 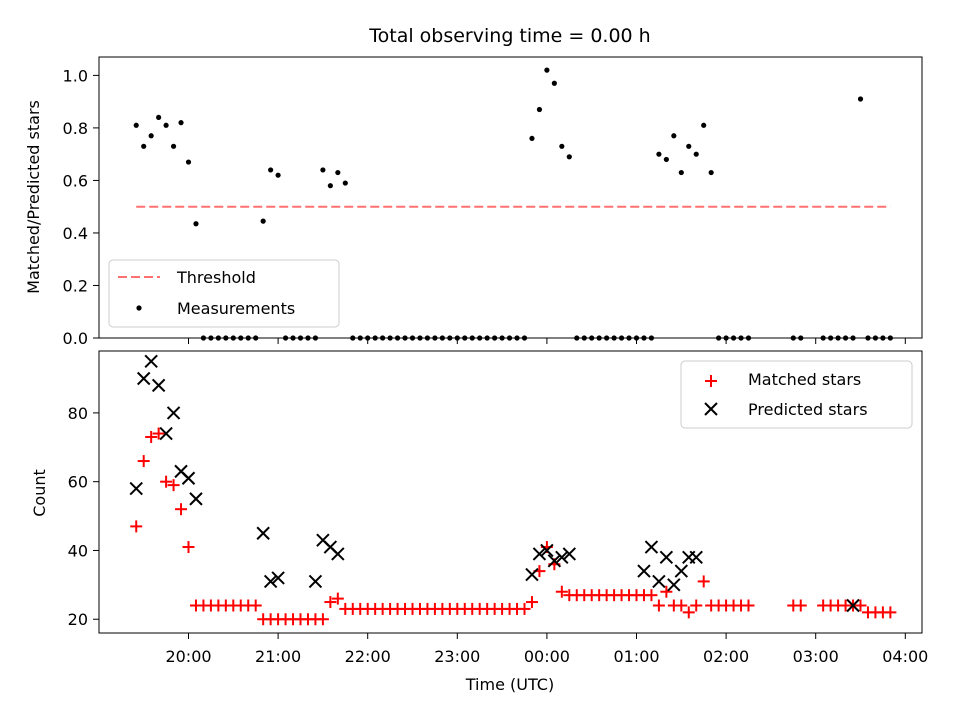 I want to click on ratio-legend-box, so click(x=224, y=293).